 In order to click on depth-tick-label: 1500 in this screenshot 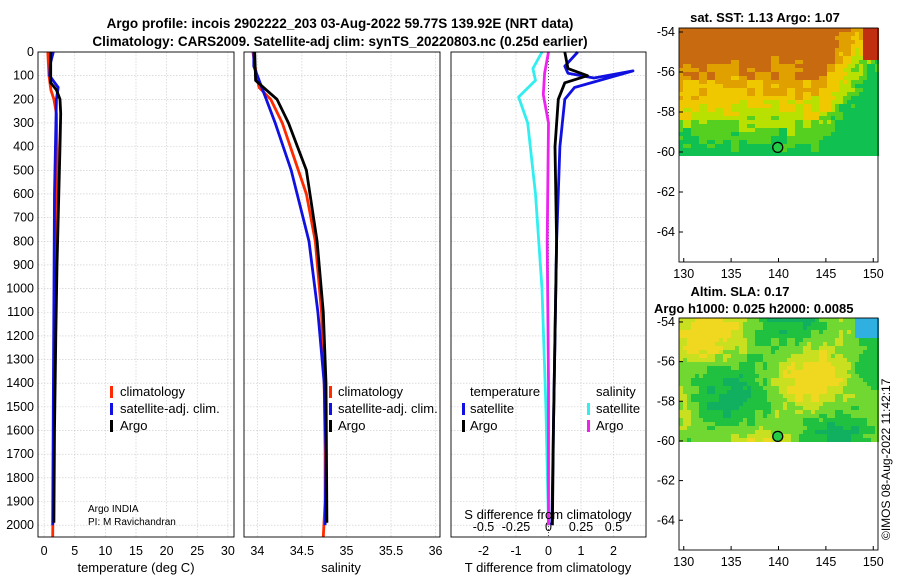, I will do `click(20, 407)`.